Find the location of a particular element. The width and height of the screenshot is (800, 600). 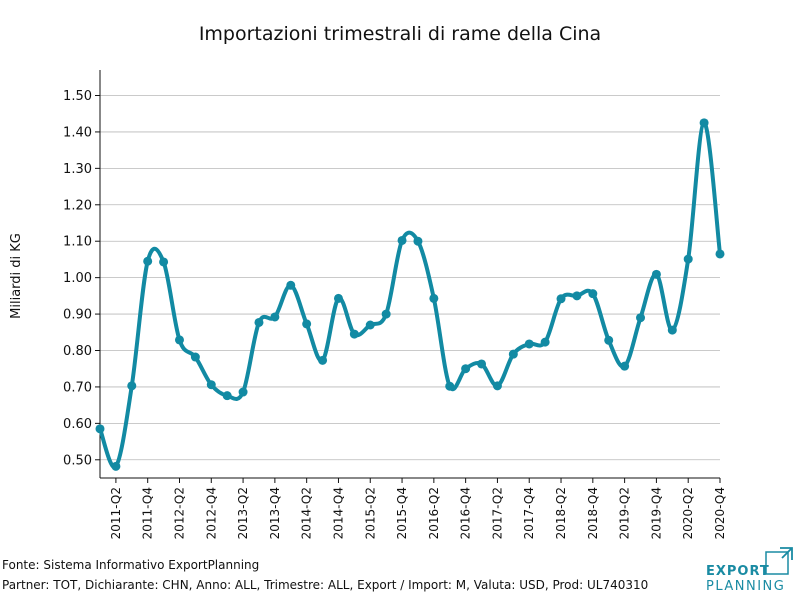

x-tick-label: 2019-Q4 is located at coordinates (656, 513).